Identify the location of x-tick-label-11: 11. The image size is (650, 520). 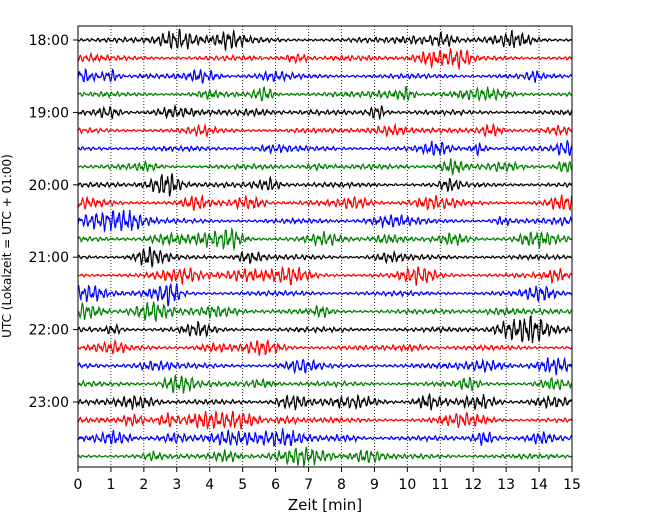
(440, 485).